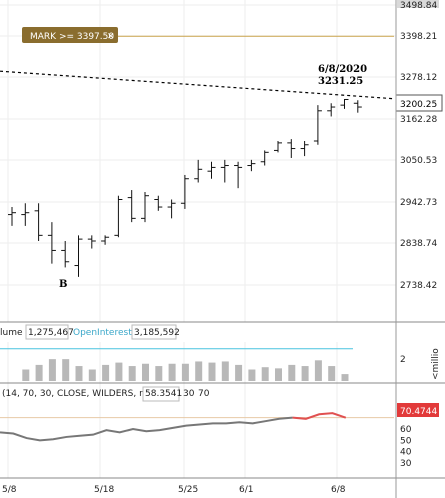  I want to click on last-price-badge: 3200.25, so click(419, 103).